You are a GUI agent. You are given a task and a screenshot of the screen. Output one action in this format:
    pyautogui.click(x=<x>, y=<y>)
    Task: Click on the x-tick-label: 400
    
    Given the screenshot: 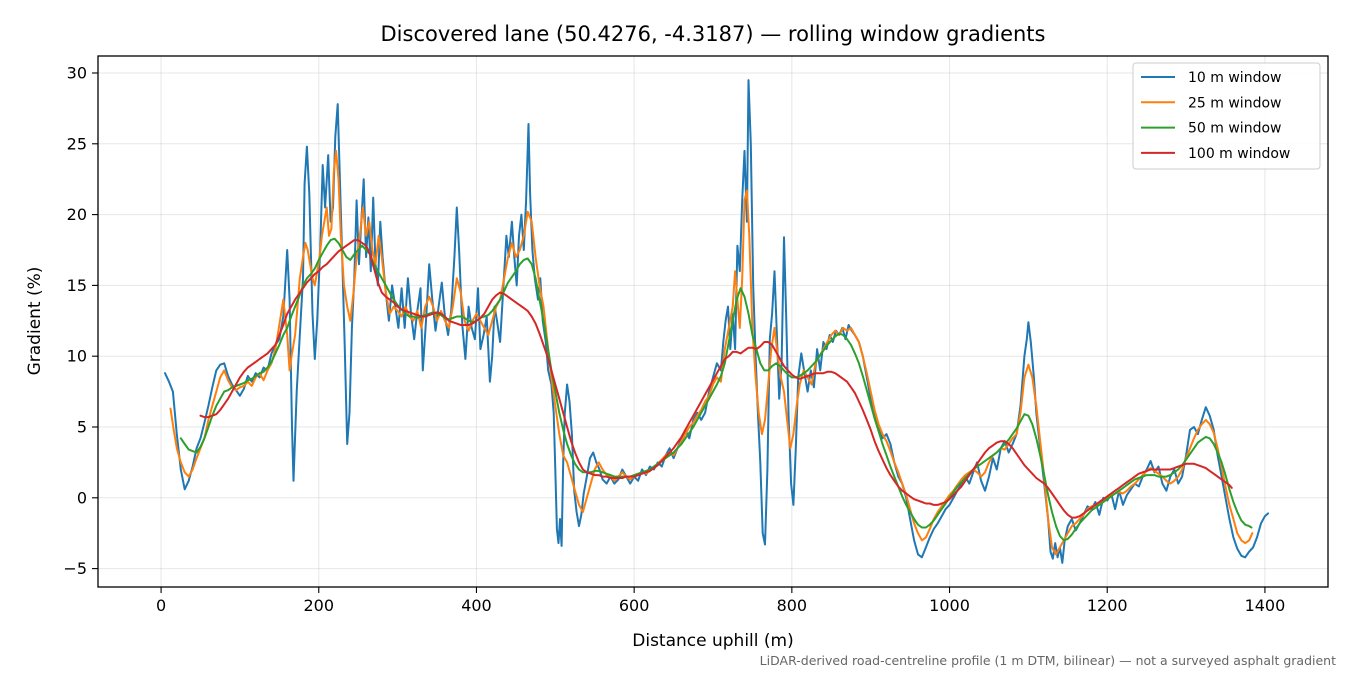 What is the action you would take?
    pyautogui.click(x=476, y=605)
    